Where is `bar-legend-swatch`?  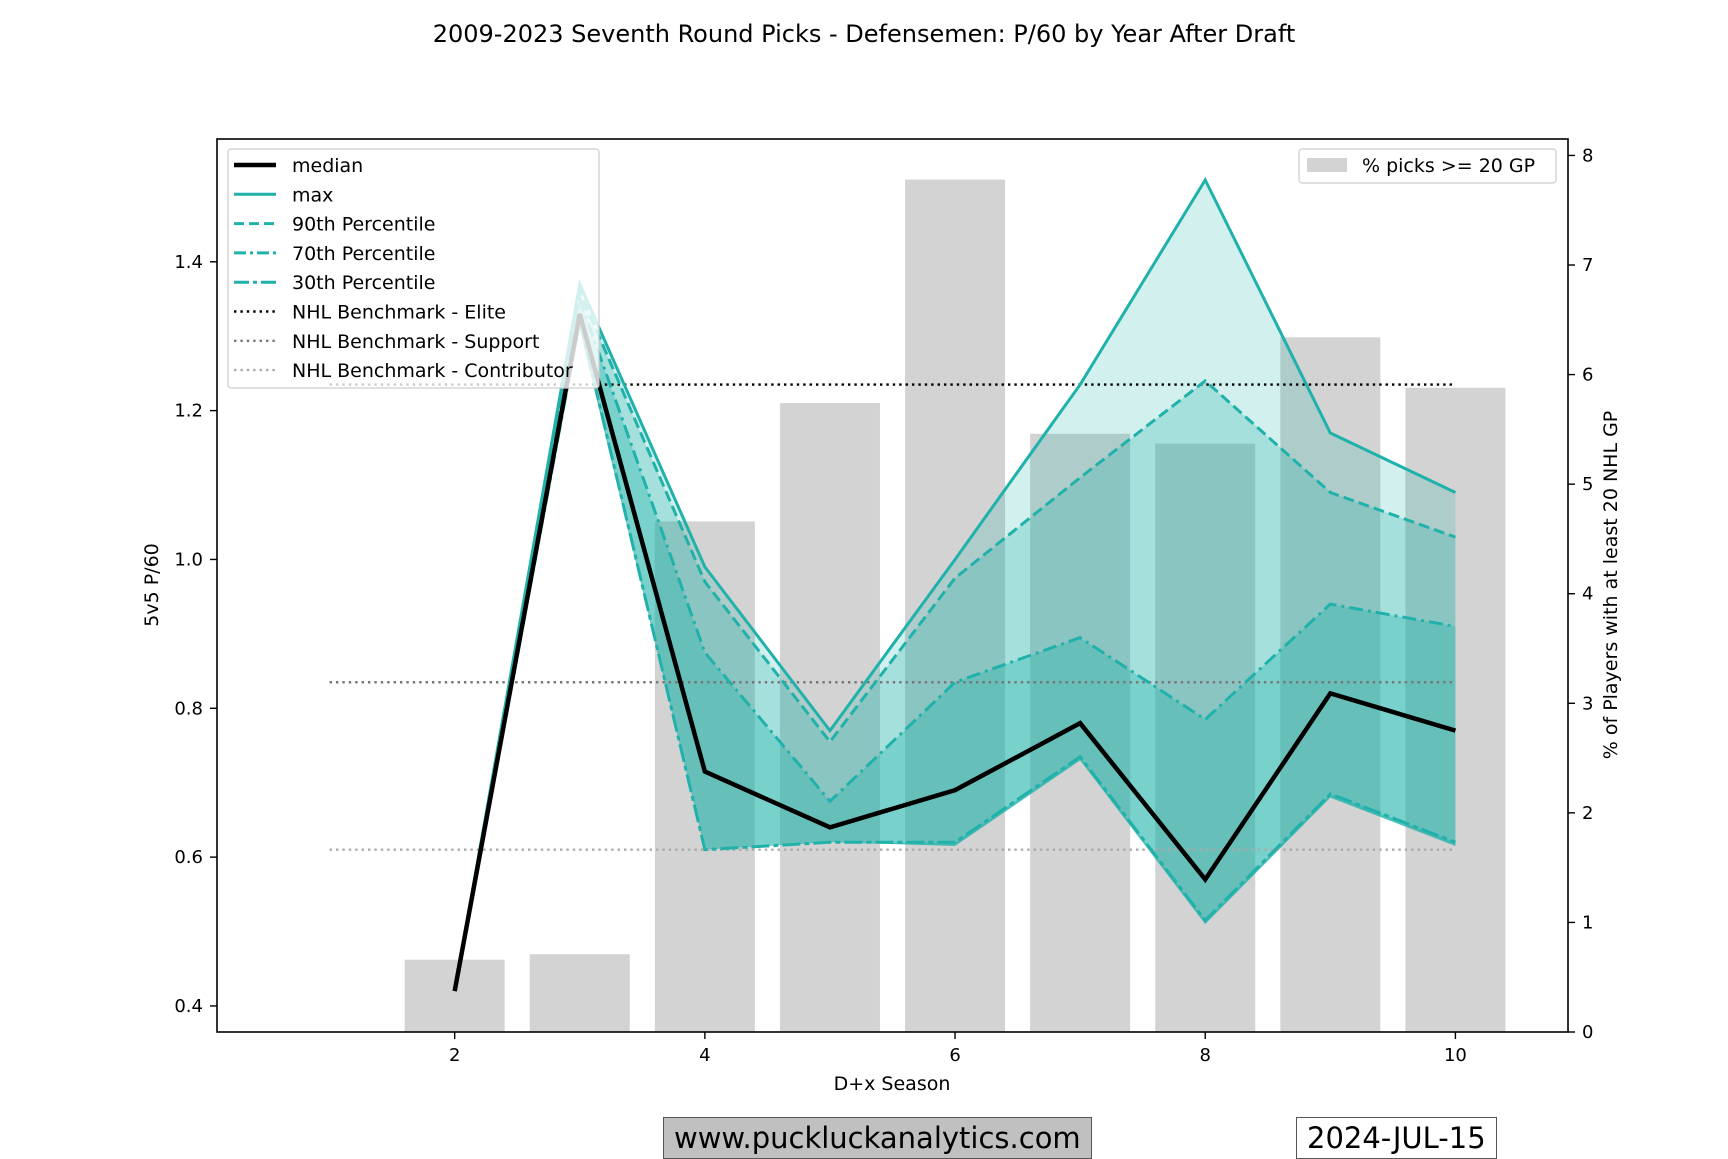 bar-legend-swatch is located at coordinates (1327, 165).